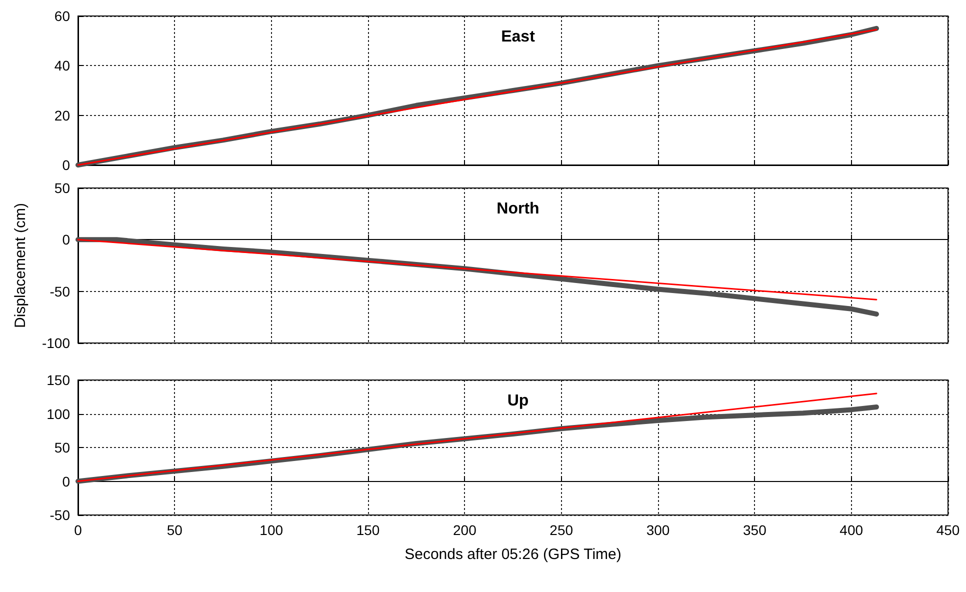 The width and height of the screenshot is (966, 592). Describe the element at coordinates (518, 209) in the screenshot. I see `text: North` at that location.